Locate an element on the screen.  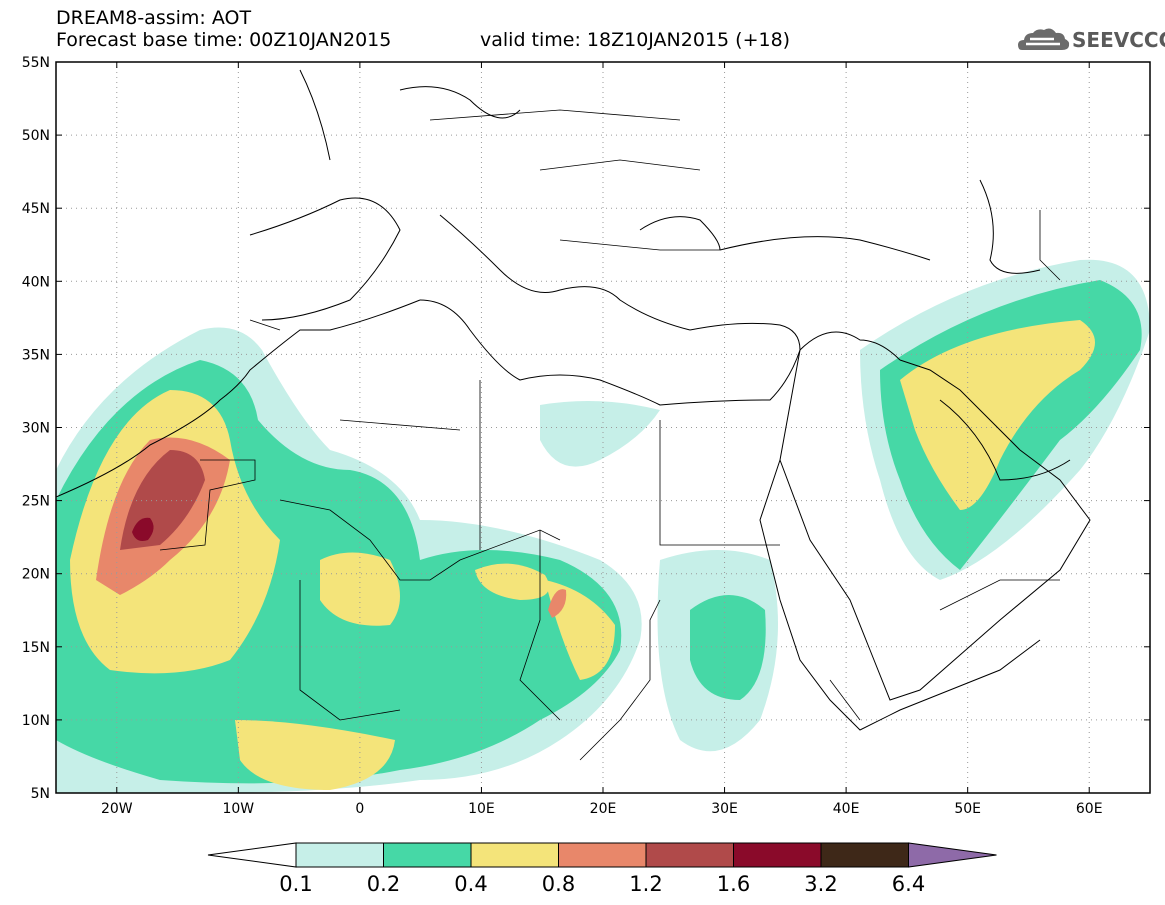
lat-label: 5N is located at coordinates (40, 794).